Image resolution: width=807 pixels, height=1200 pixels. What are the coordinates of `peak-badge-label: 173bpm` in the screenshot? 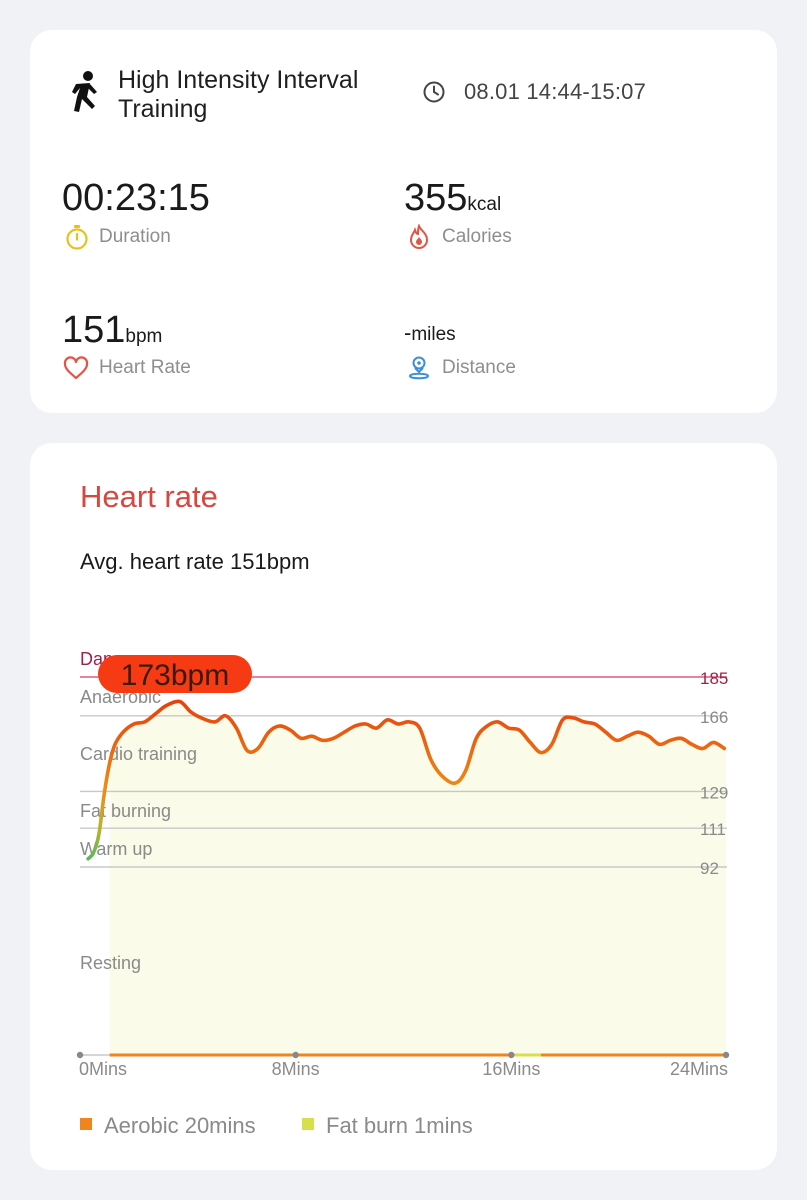 It's located at (175, 675).